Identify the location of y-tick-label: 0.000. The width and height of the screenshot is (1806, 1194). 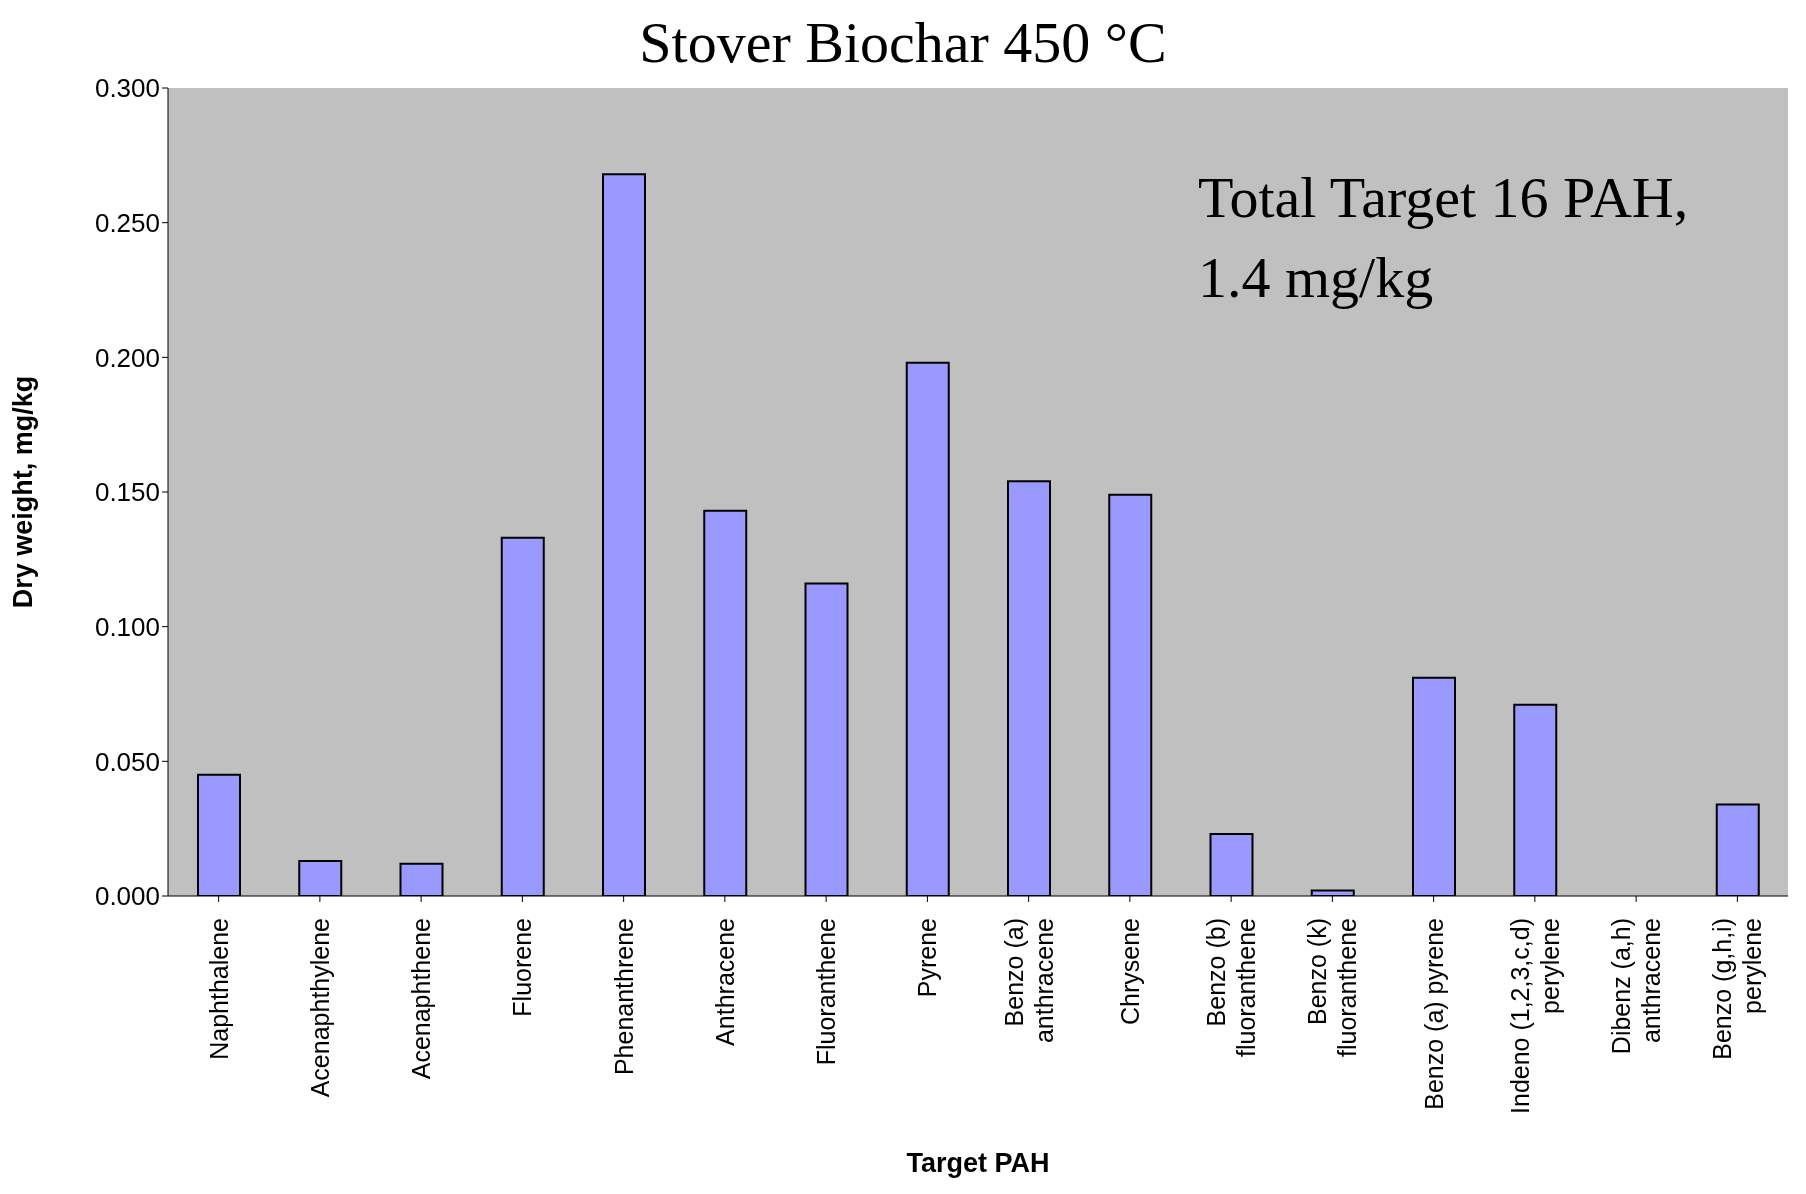
(127, 896).